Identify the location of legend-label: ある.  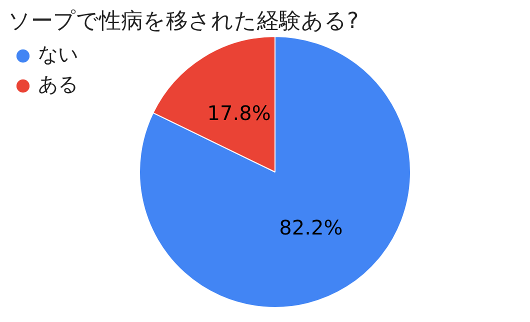
(58, 84).